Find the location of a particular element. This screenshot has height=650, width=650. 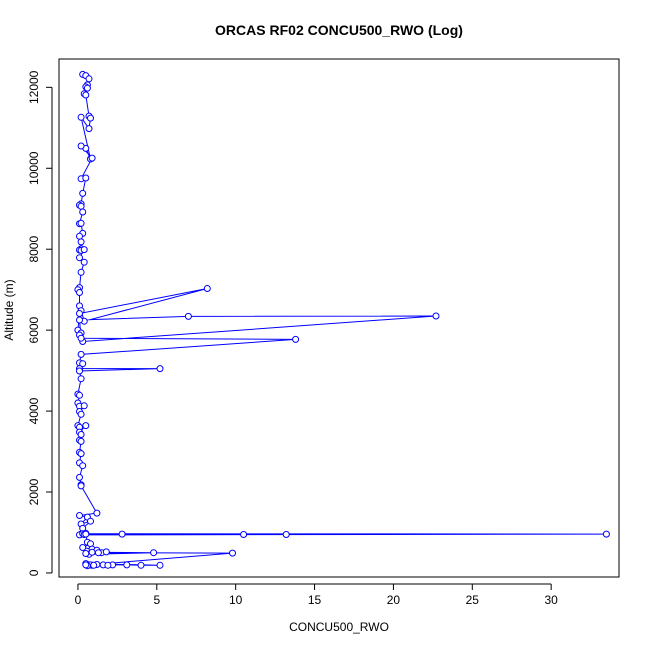

y-axis: 0 2000 4000 6000 8000 10000 12000 is located at coordinates (40, 323).